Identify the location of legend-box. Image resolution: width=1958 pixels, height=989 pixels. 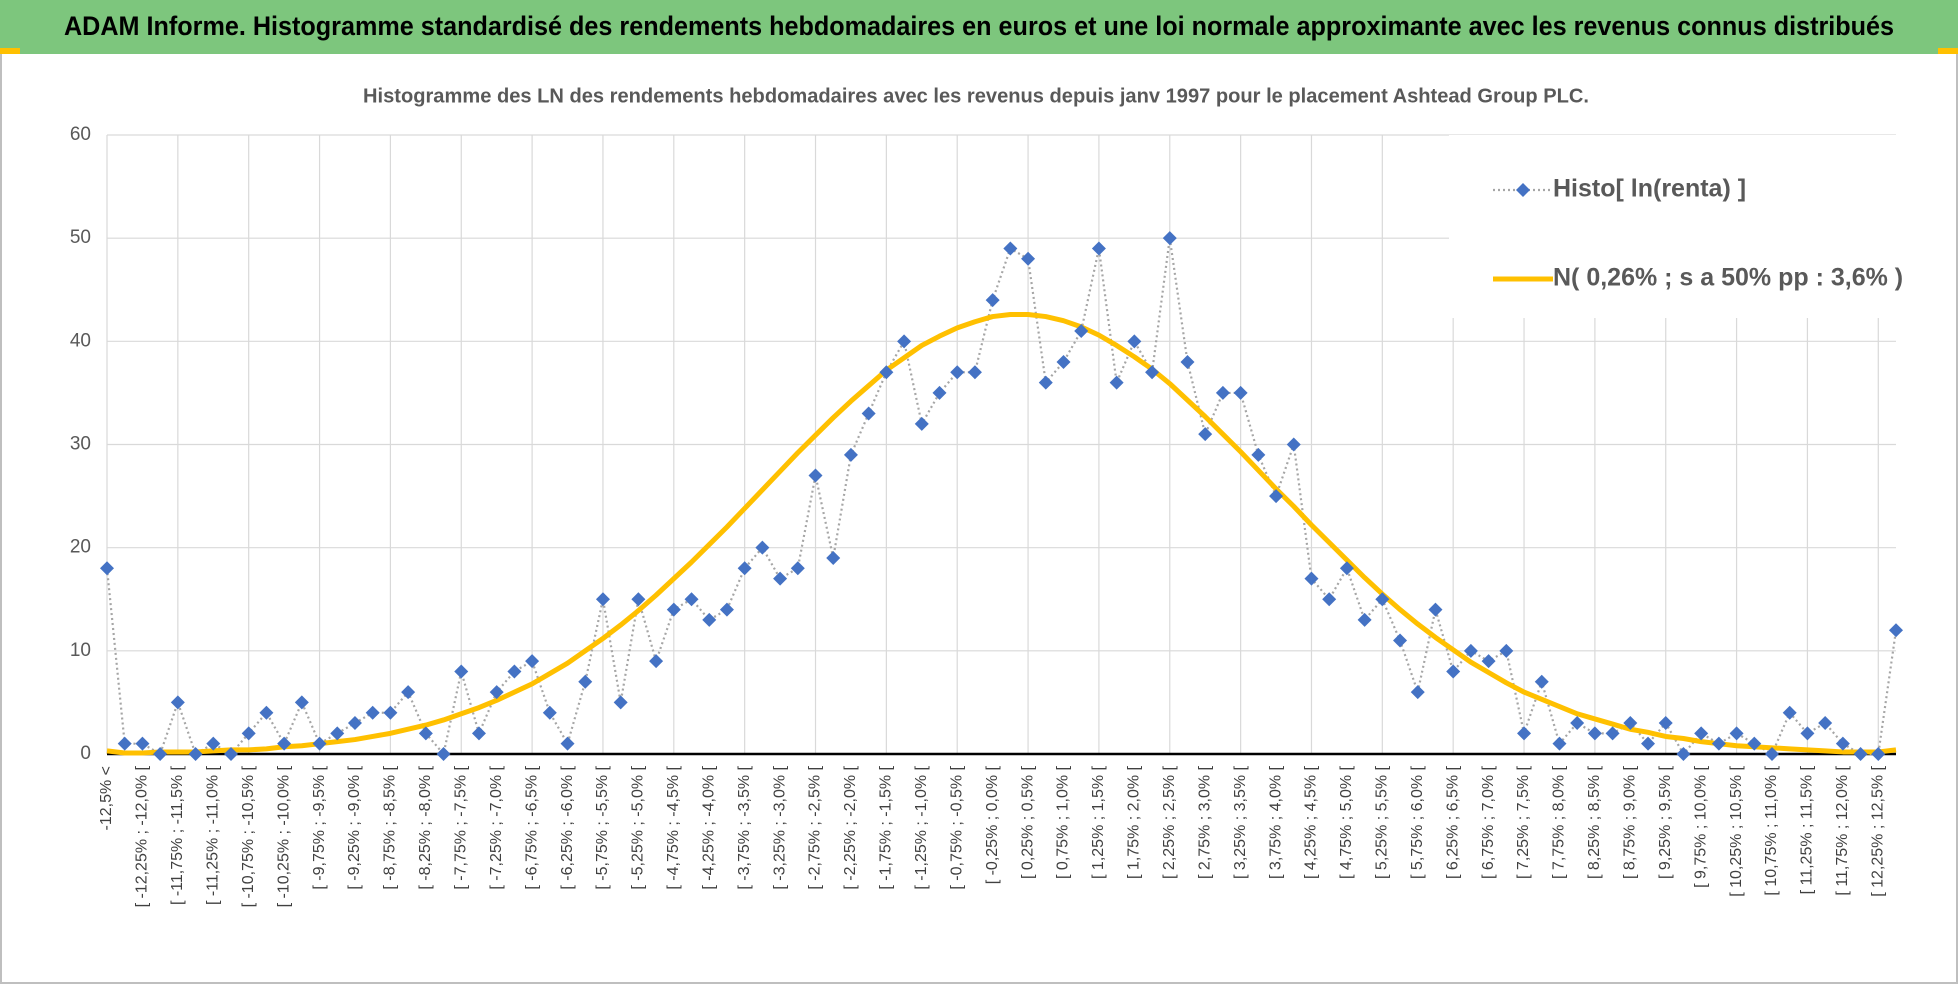
(1672, 226).